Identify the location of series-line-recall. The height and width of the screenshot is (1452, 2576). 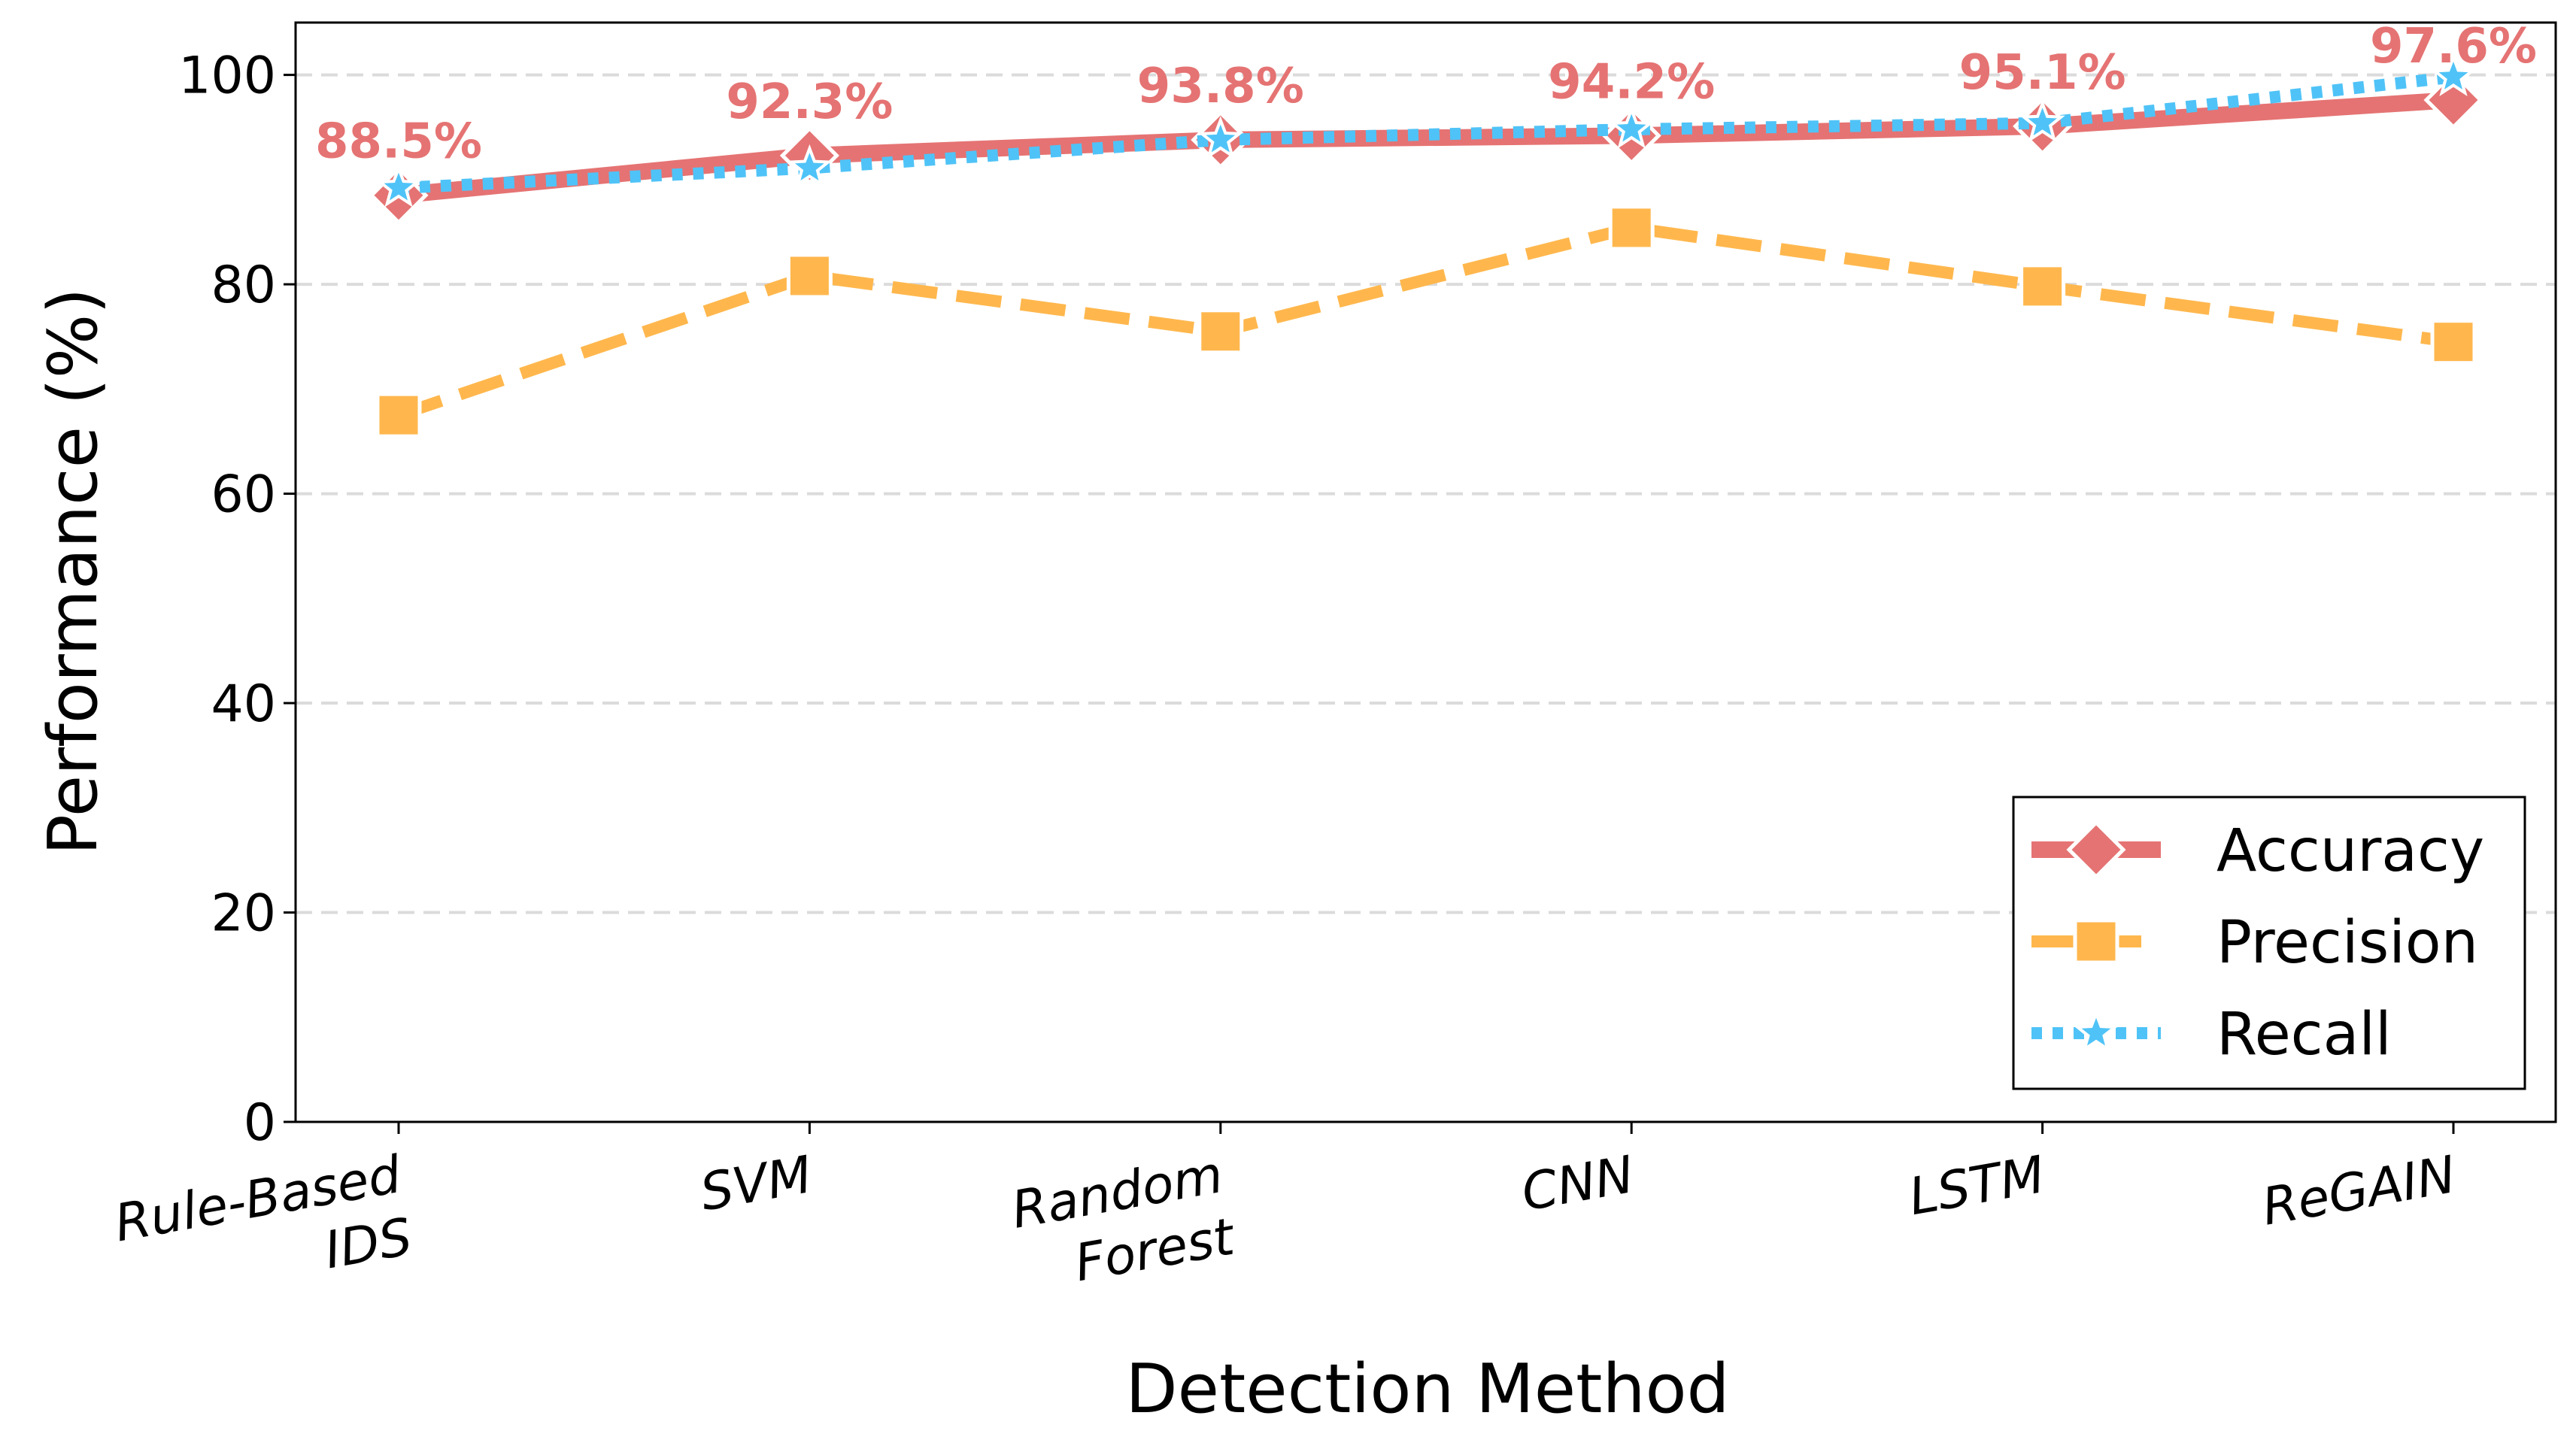
(1426, 132).